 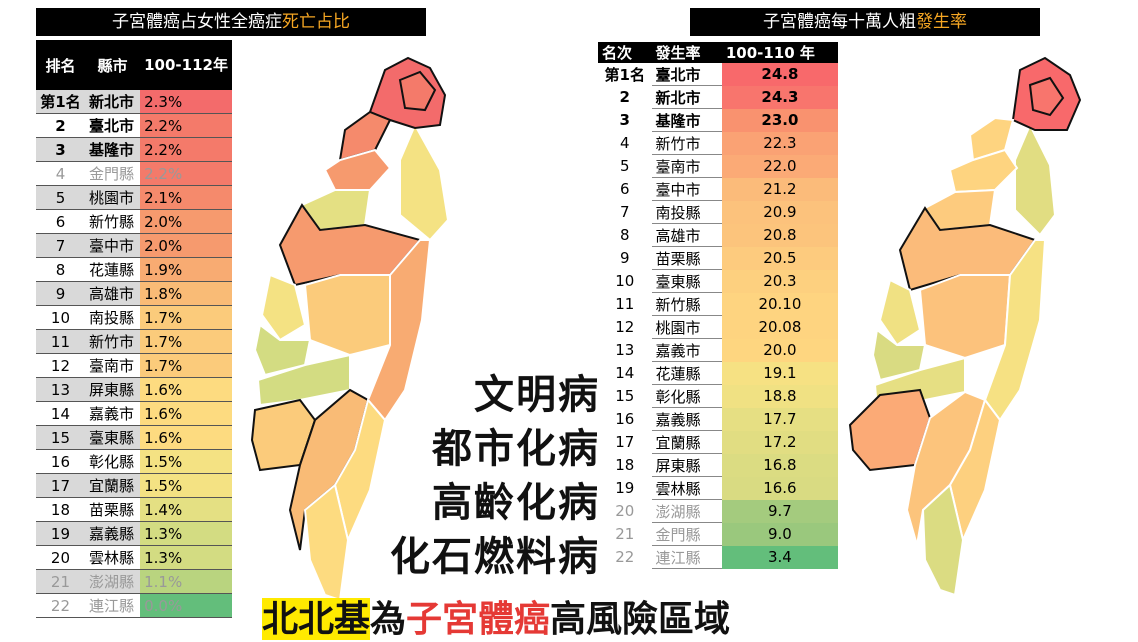 I want to click on map-keelung-ring, so click(x=417, y=91).